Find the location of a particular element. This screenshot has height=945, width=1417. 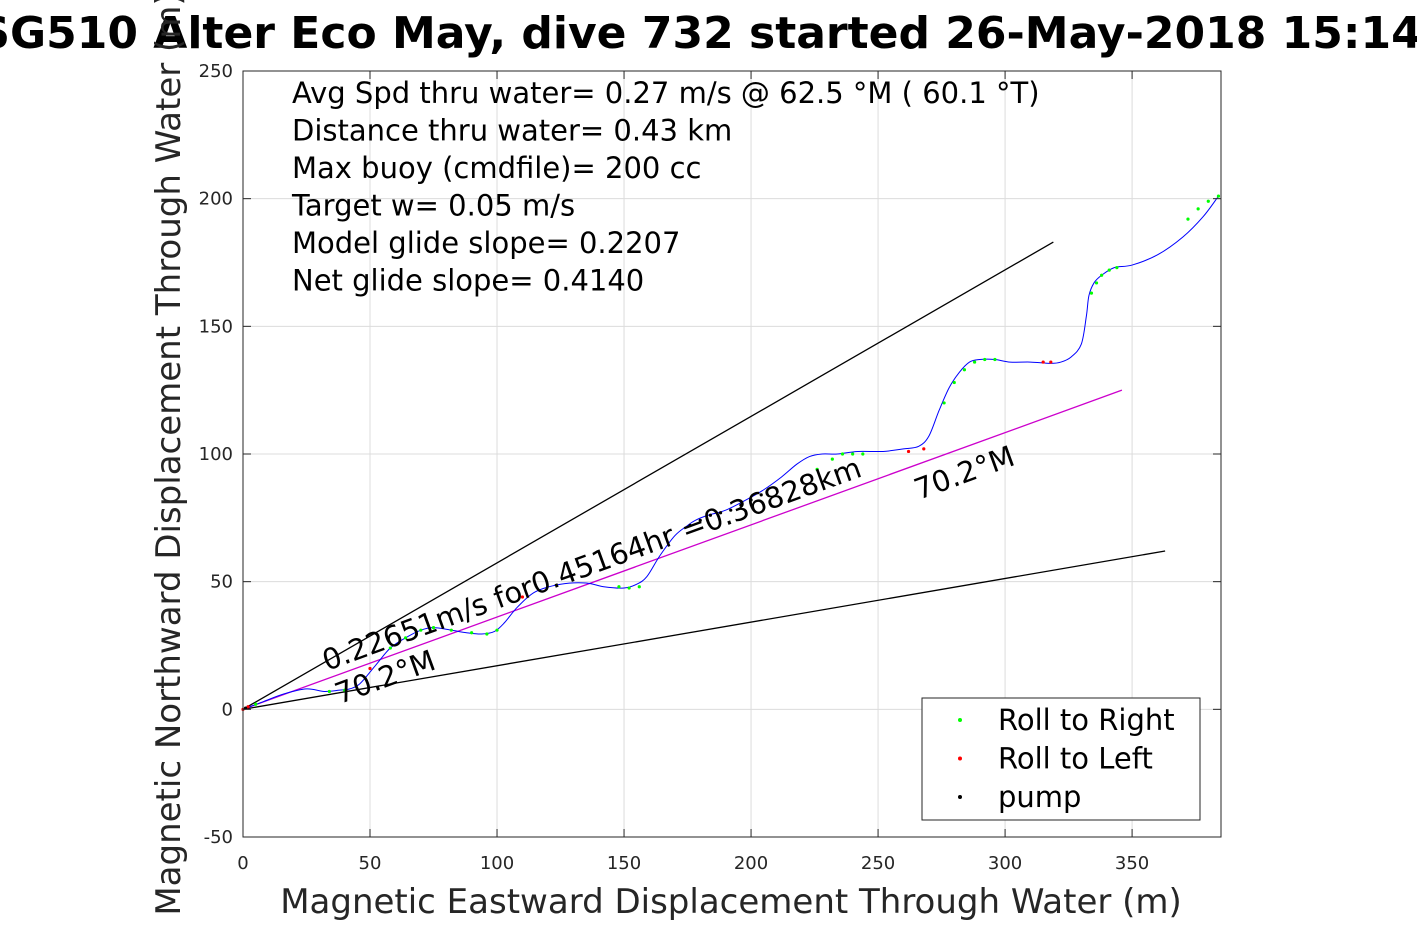

annotation: 0.22651m/s for0.45164hr =0.36828km is located at coordinates (592, 563).